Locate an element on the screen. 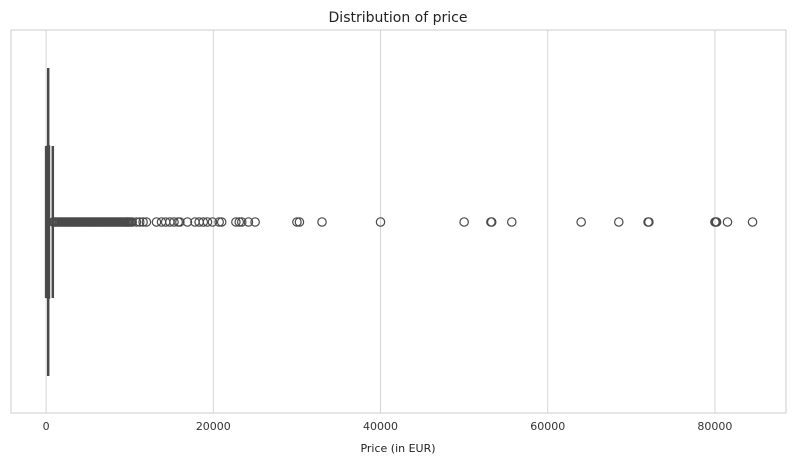 The width and height of the screenshot is (794, 464). x-axis-label: Price (in EUR) is located at coordinates (397, 448).